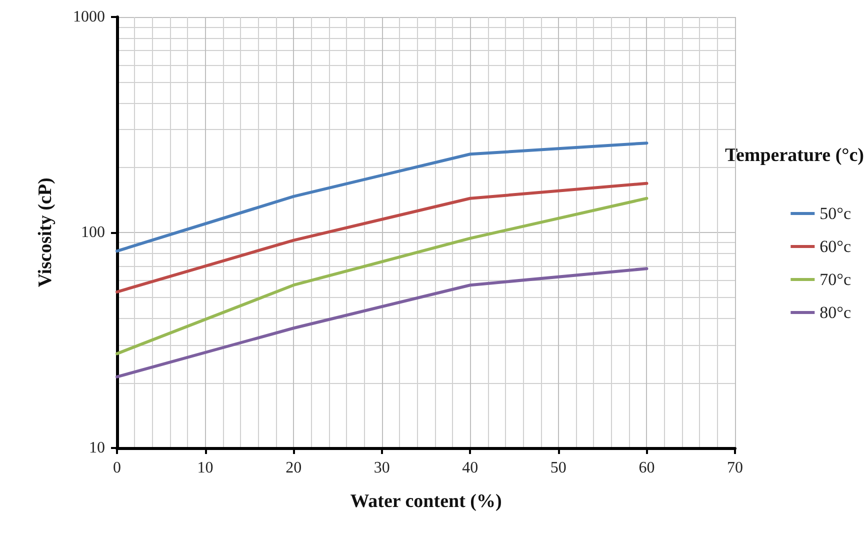  I want to click on x-tick-label: 50, so click(558, 468).